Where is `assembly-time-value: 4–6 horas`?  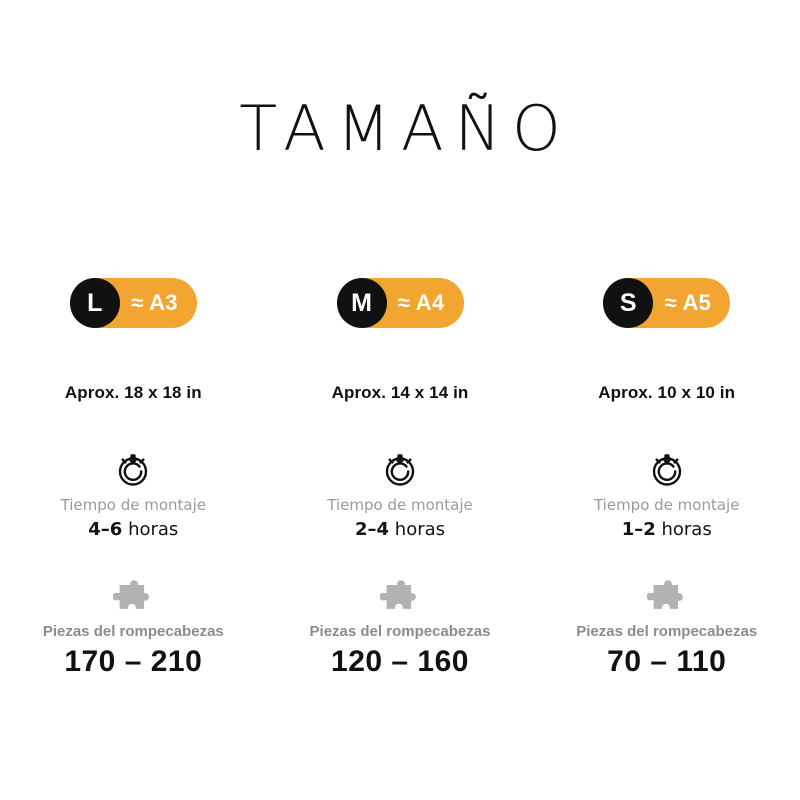
assembly-time-value: 4–6 horas is located at coordinates (133, 529).